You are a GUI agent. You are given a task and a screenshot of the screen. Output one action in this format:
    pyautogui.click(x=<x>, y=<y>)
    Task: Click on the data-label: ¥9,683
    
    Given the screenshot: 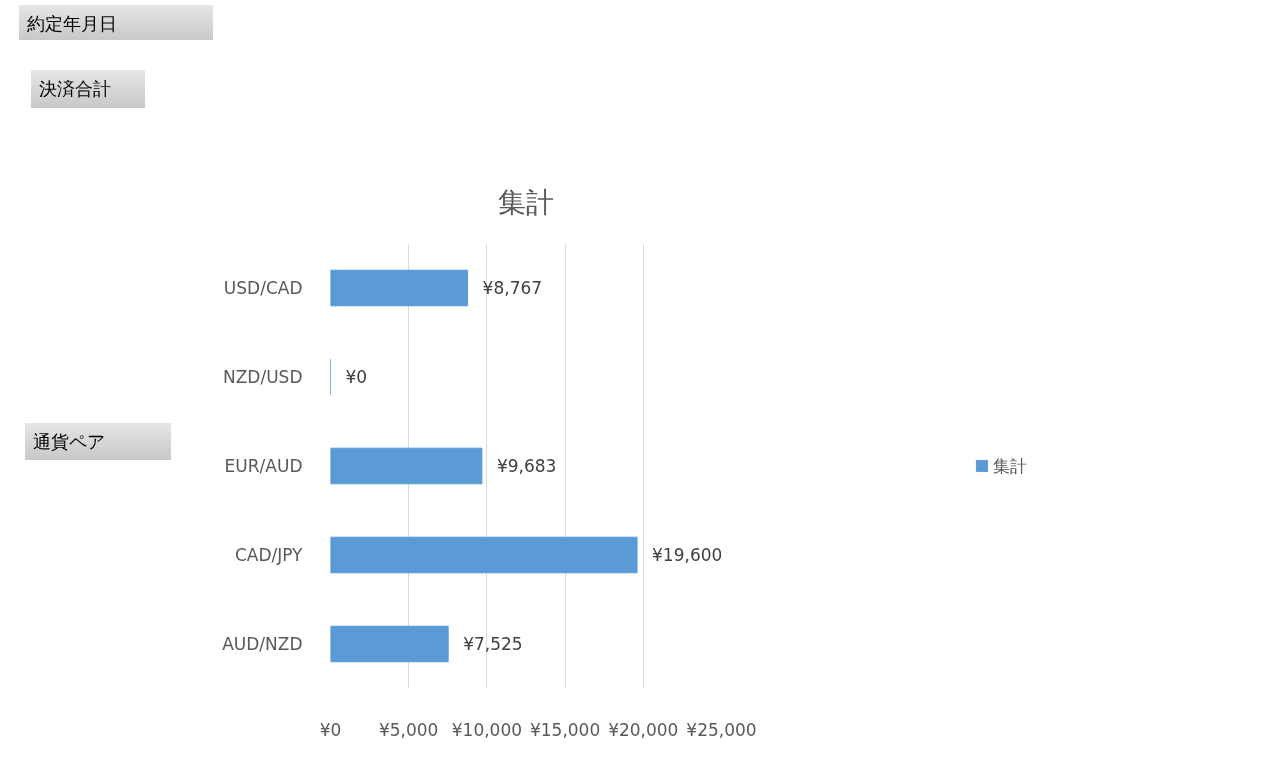 What is the action you would take?
    pyautogui.click(x=526, y=466)
    